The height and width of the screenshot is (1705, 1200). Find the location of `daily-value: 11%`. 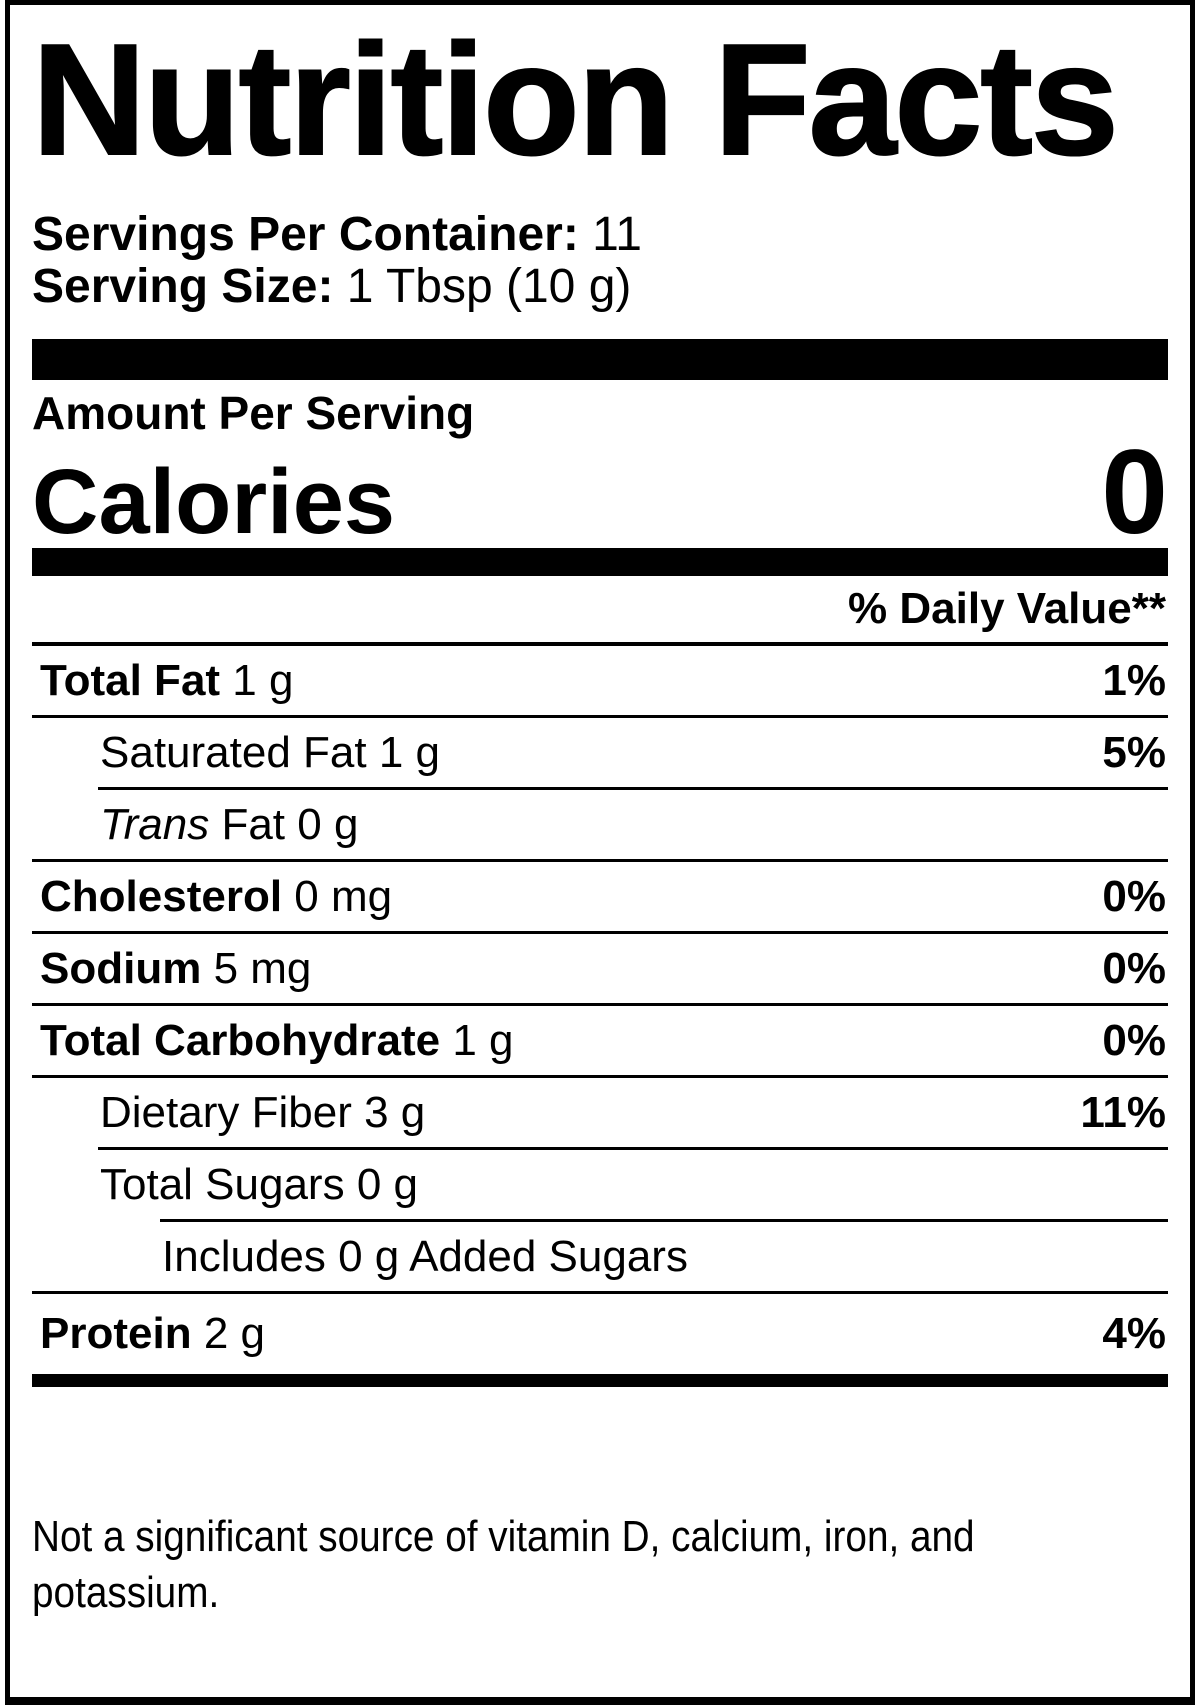

daily-value: 11% is located at coordinates (1123, 1112).